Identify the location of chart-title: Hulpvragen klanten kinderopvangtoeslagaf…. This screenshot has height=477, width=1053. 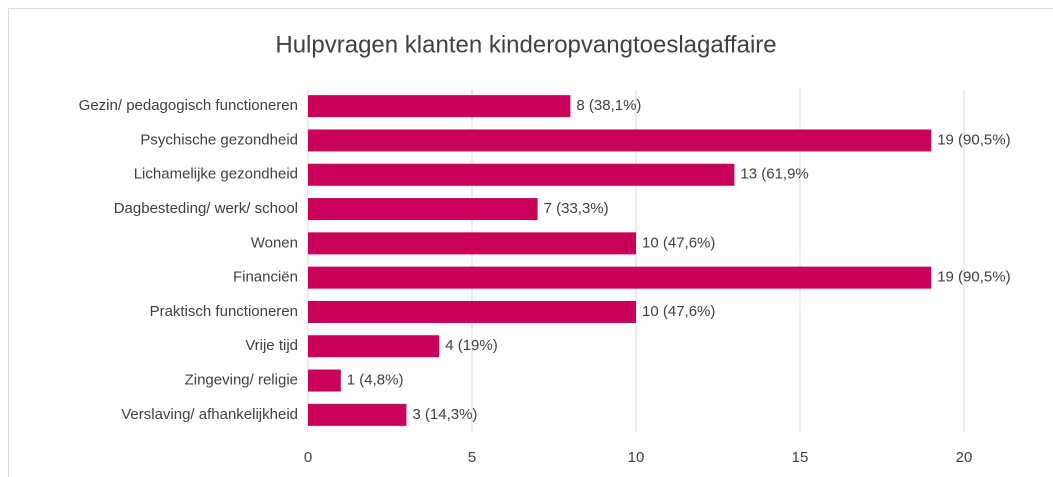
(525, 44).